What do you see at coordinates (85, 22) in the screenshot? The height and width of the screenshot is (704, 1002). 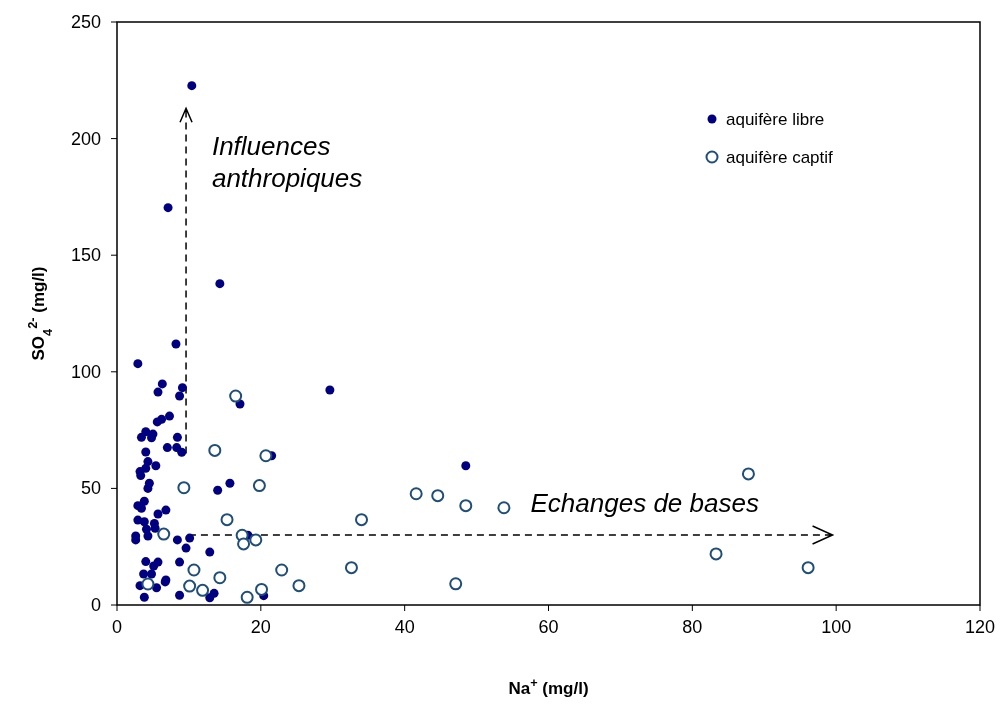 I see `y-tick-label: 250` at bounding box center [85, 22].